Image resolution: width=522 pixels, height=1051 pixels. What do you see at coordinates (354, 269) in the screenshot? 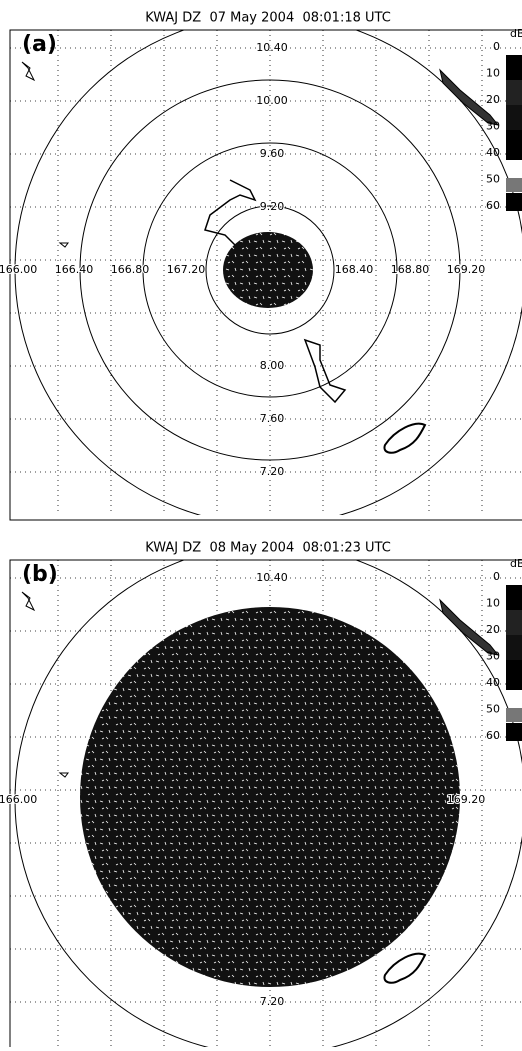
I see `lon-label: 168.40` at bounding box center [354, 269].